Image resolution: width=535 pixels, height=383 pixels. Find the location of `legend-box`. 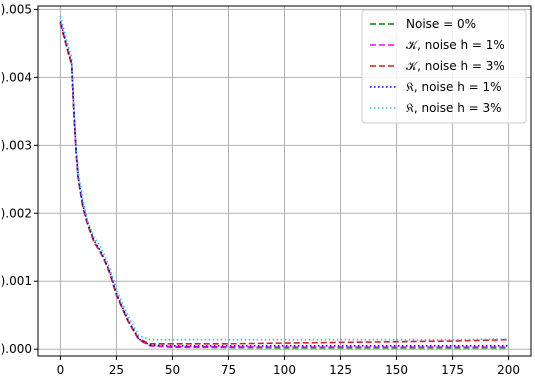

legend-box is located at coordinates (444, 66).